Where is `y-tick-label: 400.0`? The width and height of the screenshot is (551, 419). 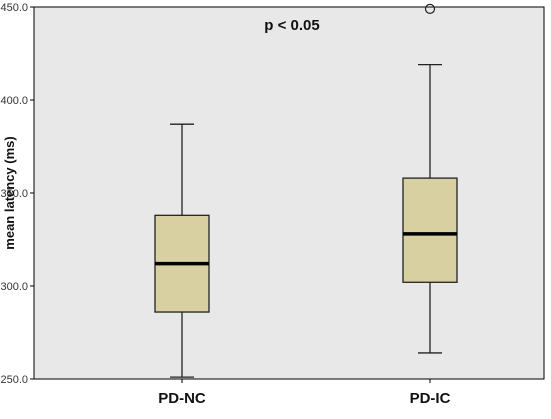
y-tick-label: 400.0 is located at coordinates (14, 101).